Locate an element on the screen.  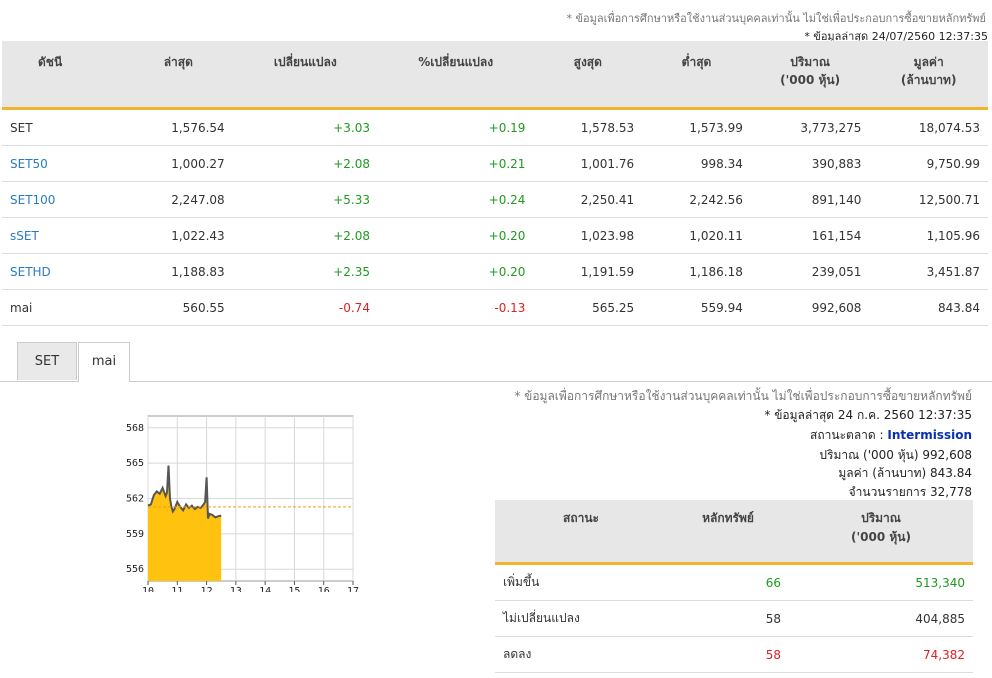
high-value: 1,023.98 is located at coordinates (588, 235).